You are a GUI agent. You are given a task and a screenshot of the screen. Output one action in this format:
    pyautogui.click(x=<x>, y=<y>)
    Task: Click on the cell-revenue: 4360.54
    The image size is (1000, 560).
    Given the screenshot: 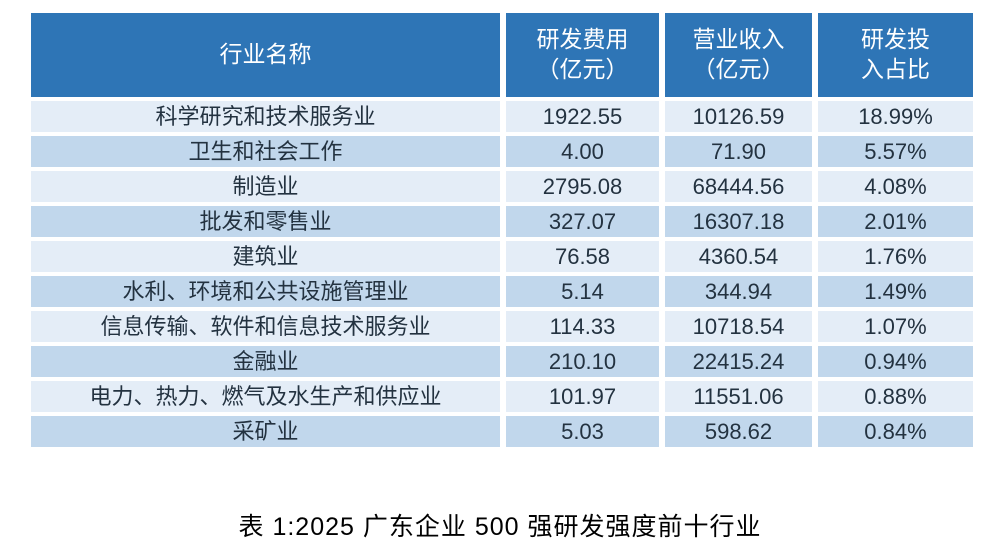 What is the action you would take?
    pyautogui.click(x=738, y=256)
    